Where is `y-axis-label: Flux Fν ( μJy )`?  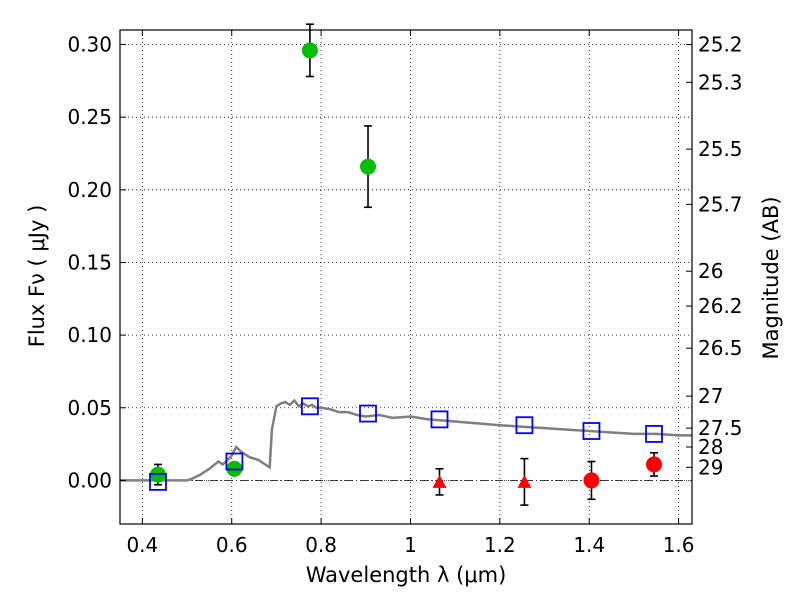
y-axis-label: Flux Fν ( μJy ) is located at coordinates (37, 276).